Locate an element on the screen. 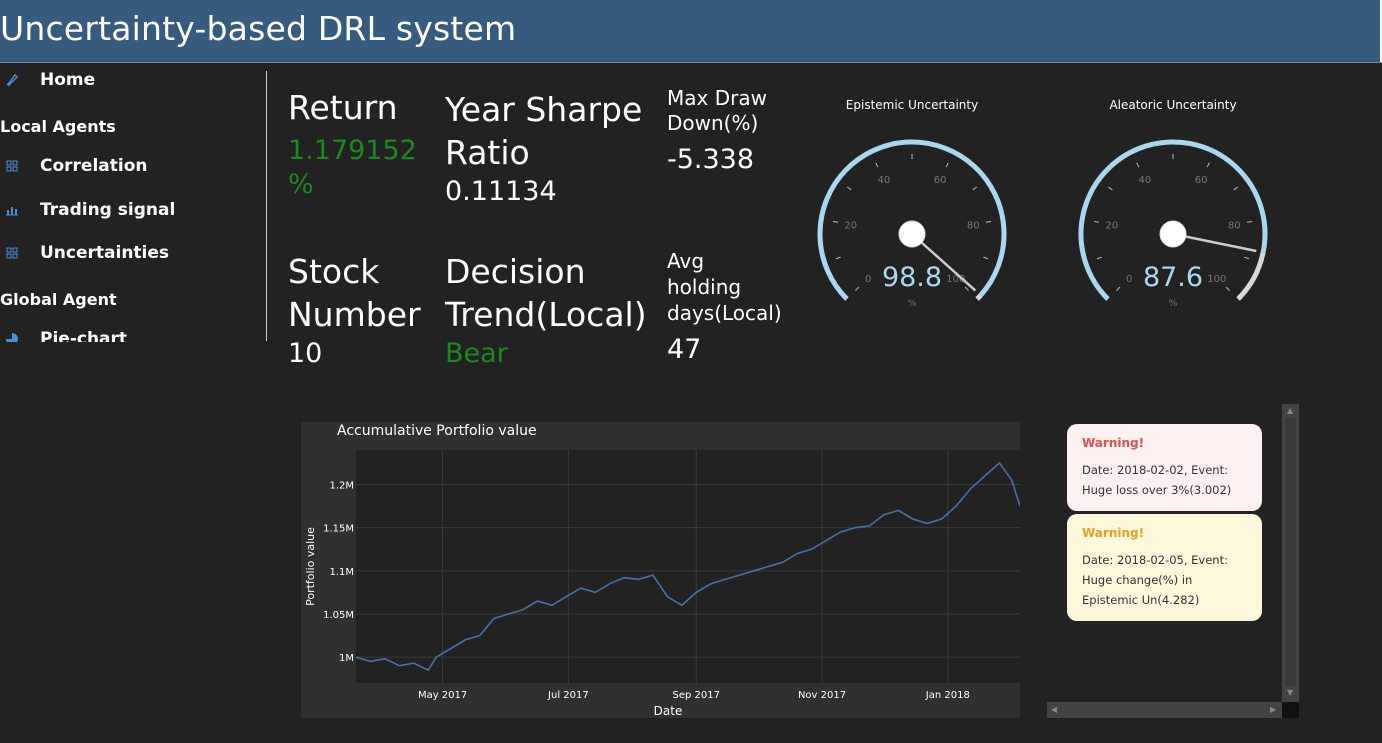 The image size is (1382, 743). gauge-fill is located at coordinates (912, 220).